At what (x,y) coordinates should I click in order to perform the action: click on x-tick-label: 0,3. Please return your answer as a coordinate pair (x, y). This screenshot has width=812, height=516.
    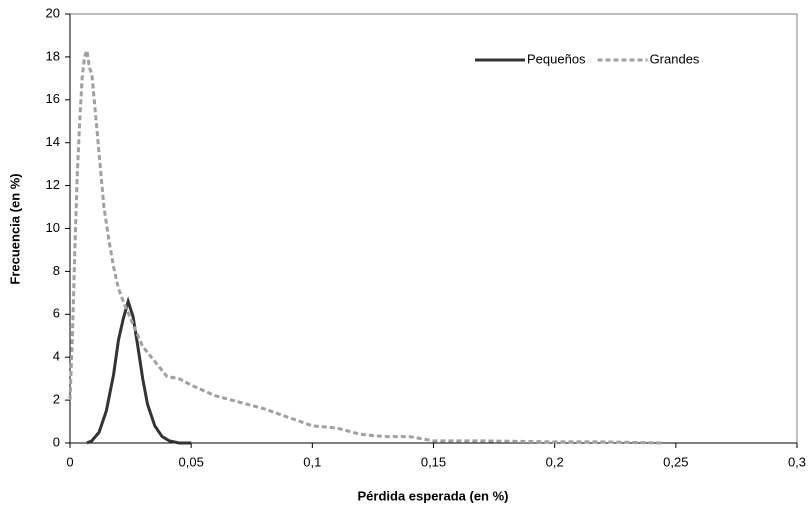
    Looking at the image, I should click on (797, 461).